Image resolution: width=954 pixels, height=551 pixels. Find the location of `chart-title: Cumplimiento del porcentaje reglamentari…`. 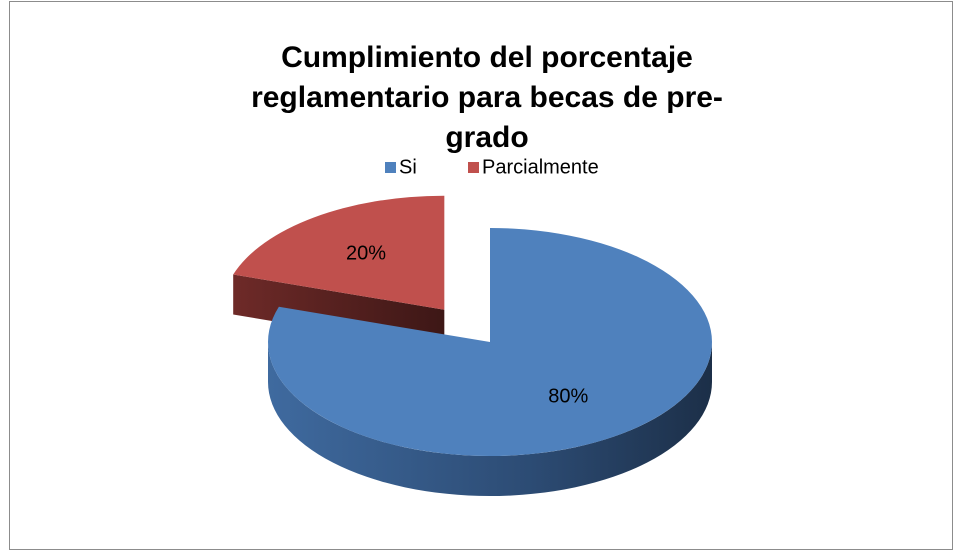

chart-title: Cumplimiento del porcentaje reglamentari… is located at coordinates (487, 97).